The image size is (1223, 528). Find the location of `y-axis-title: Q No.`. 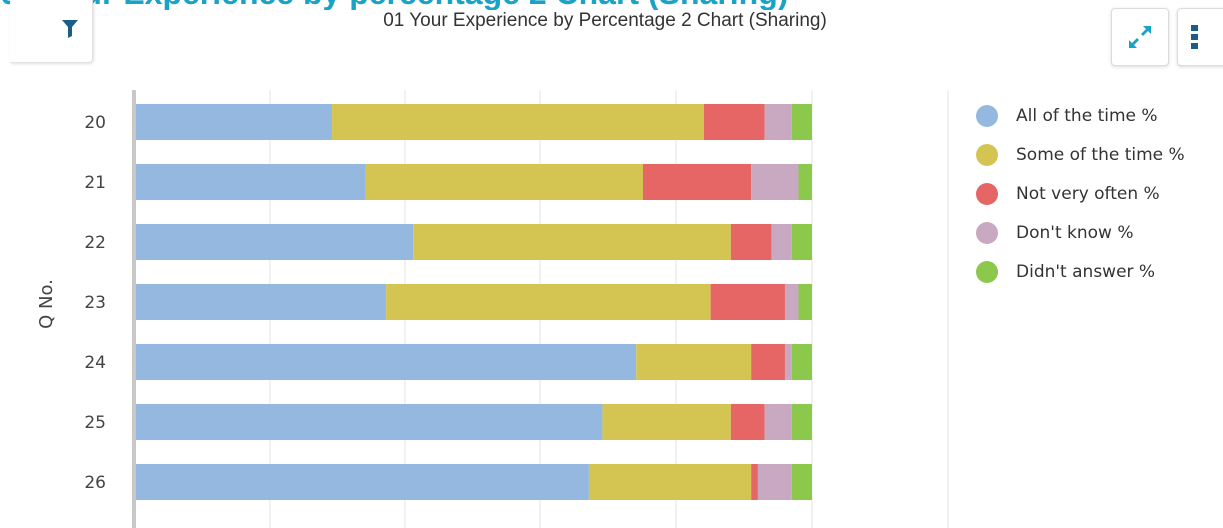

y-axis-title: Q No. is located at coordinates (46, 304).